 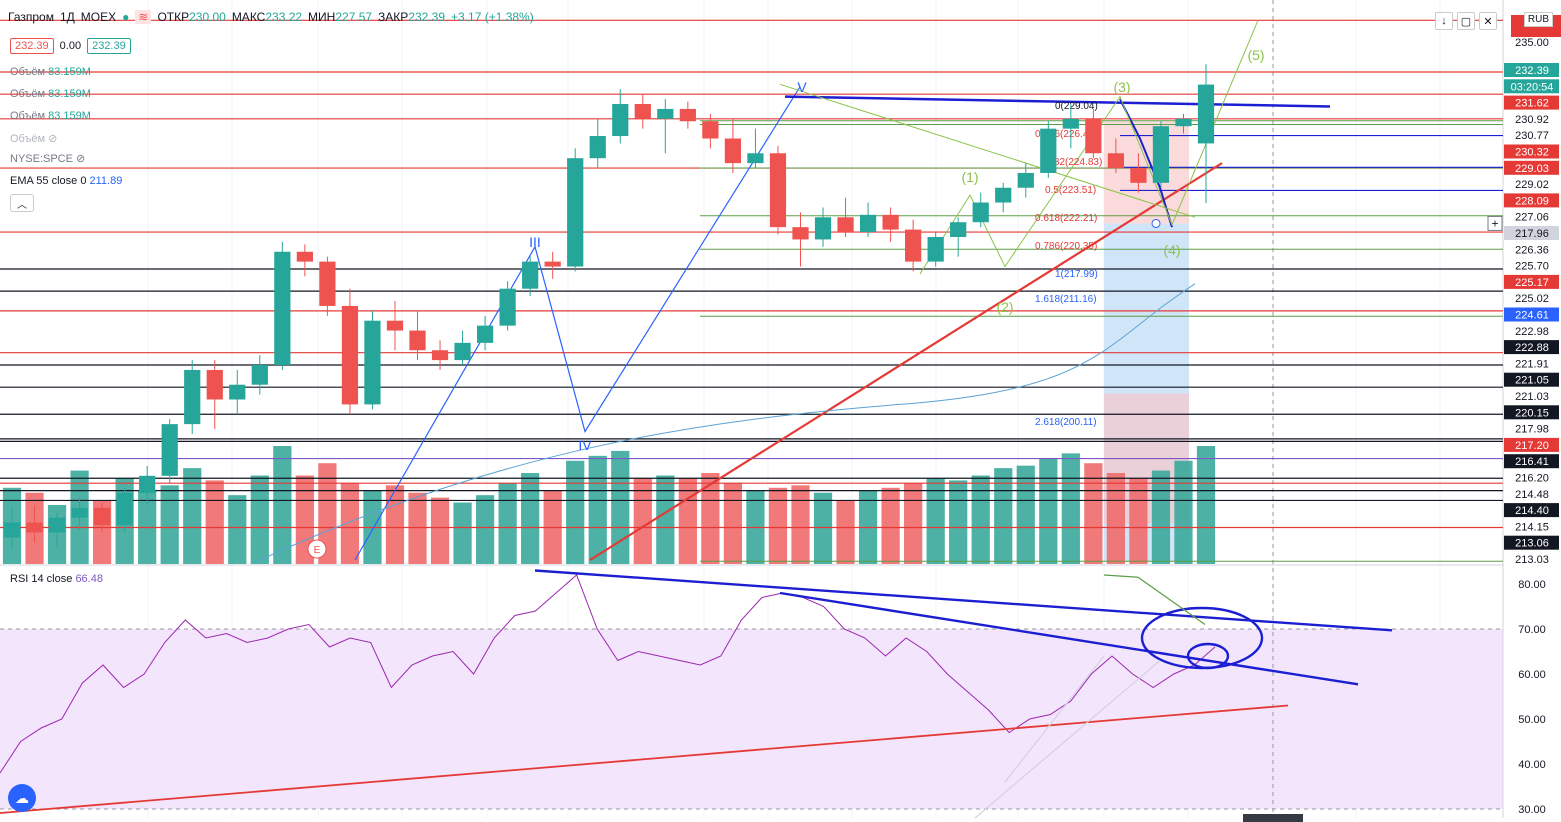 I want to click on price-pills: 232.39 0.00 232.39, so click(x=70, y=46).